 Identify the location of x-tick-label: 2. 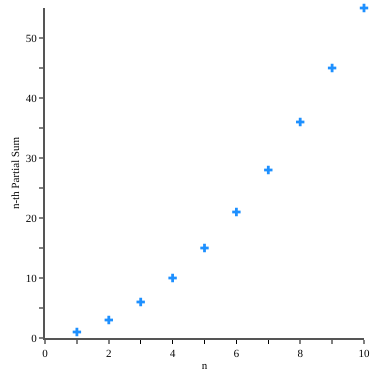
(109, 354).